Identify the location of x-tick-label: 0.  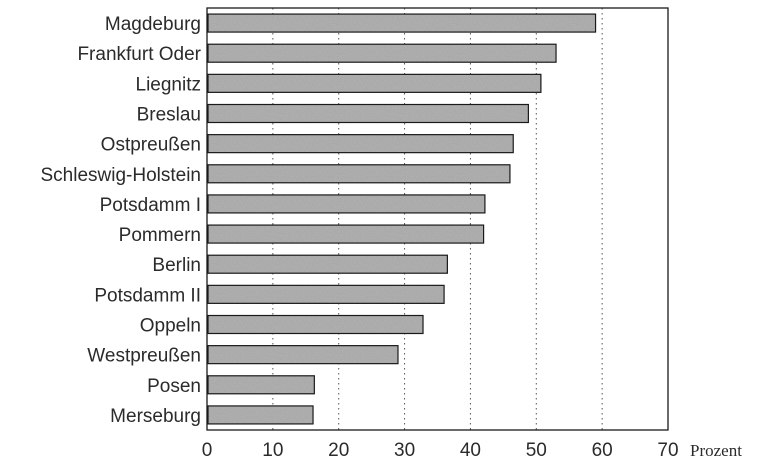
(207, 450).